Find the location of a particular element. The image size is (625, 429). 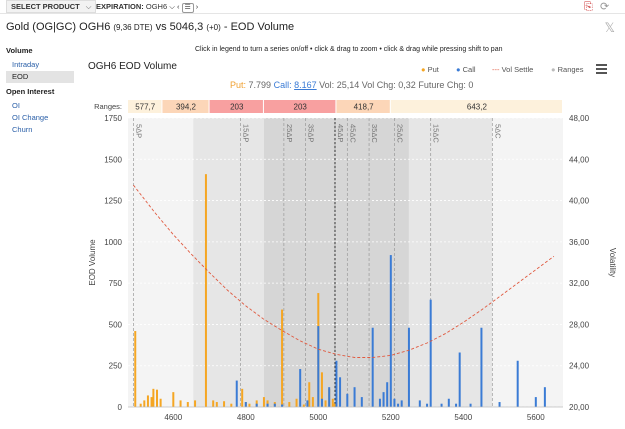

range-value: 394,2 is located at coordinates (186, 107).